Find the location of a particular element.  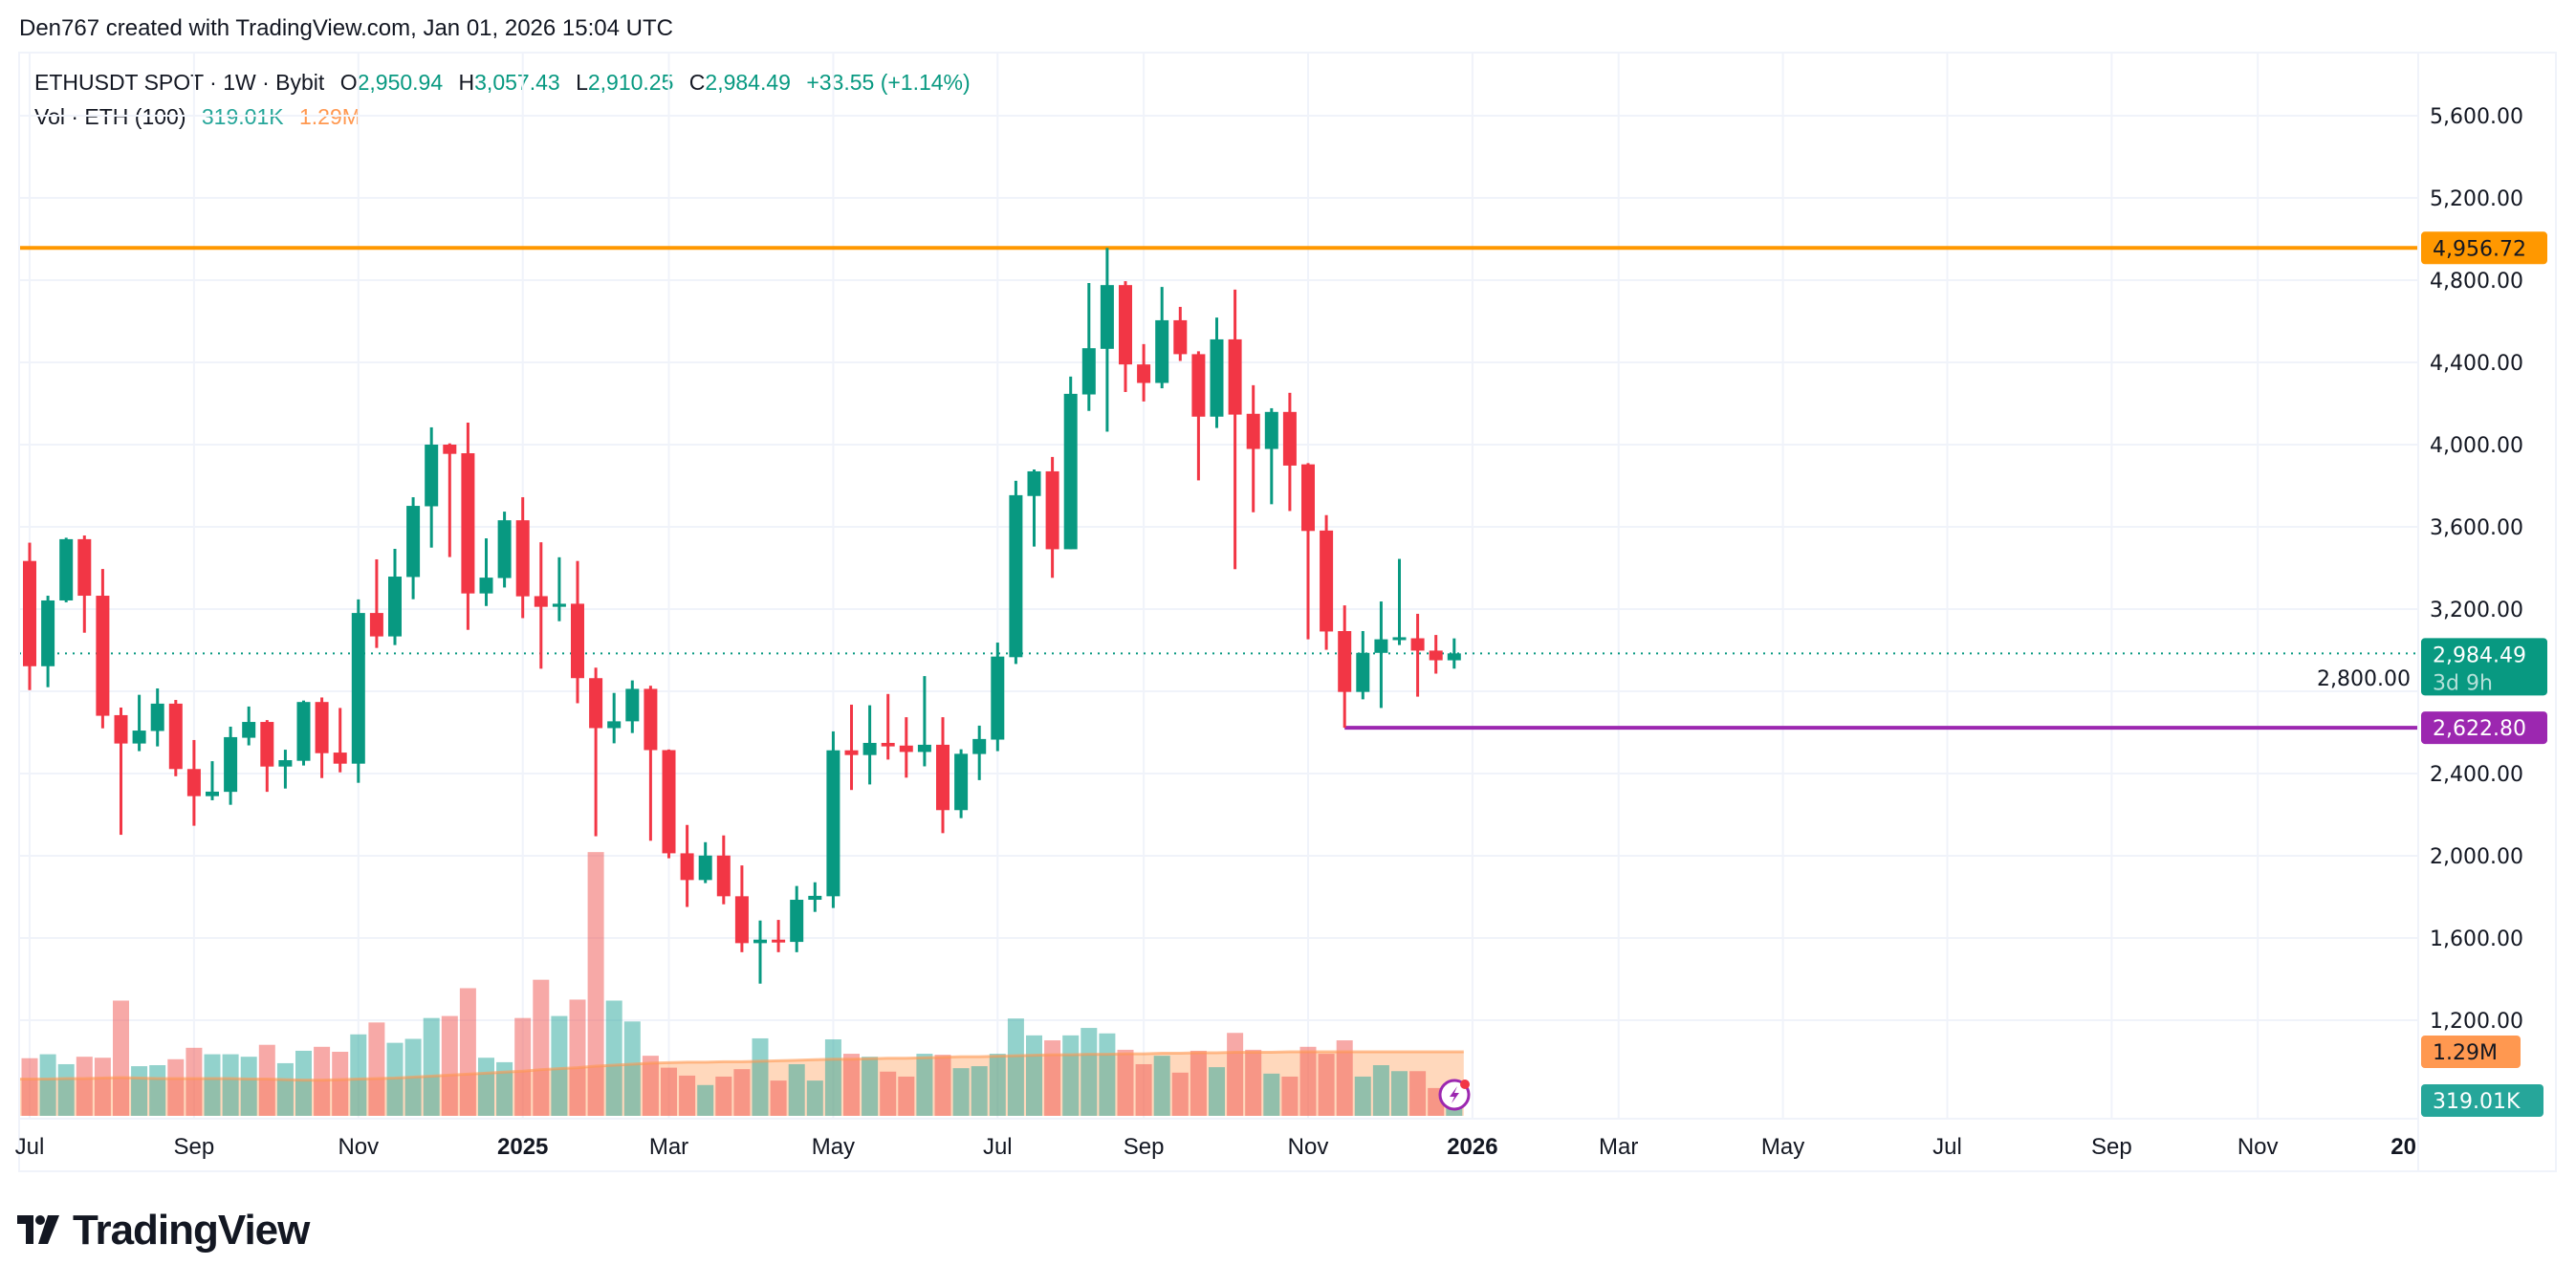

tradingview-logo-icon is located at coordinates (38, 1230).